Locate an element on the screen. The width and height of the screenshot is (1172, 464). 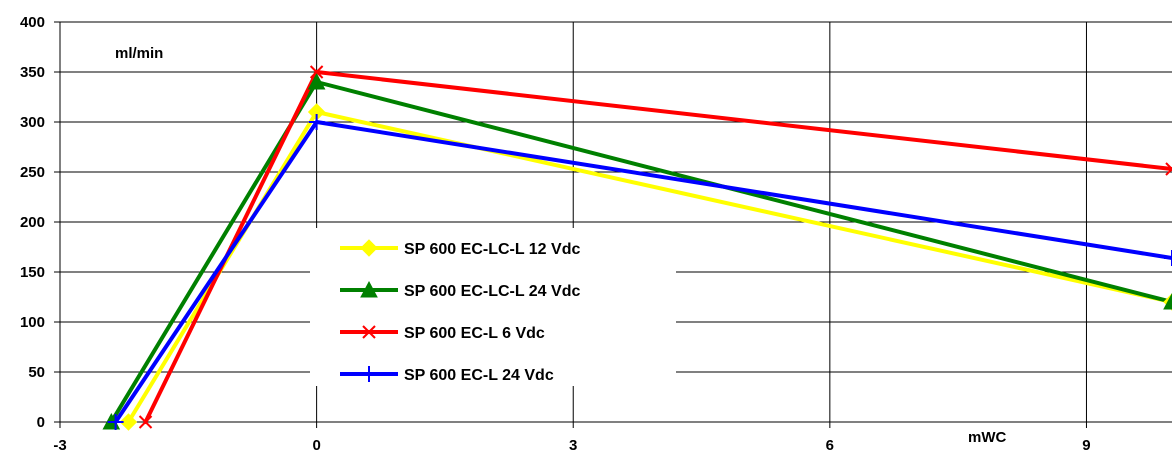
y-tick-label: 150 is located at coordinates (32, 272).